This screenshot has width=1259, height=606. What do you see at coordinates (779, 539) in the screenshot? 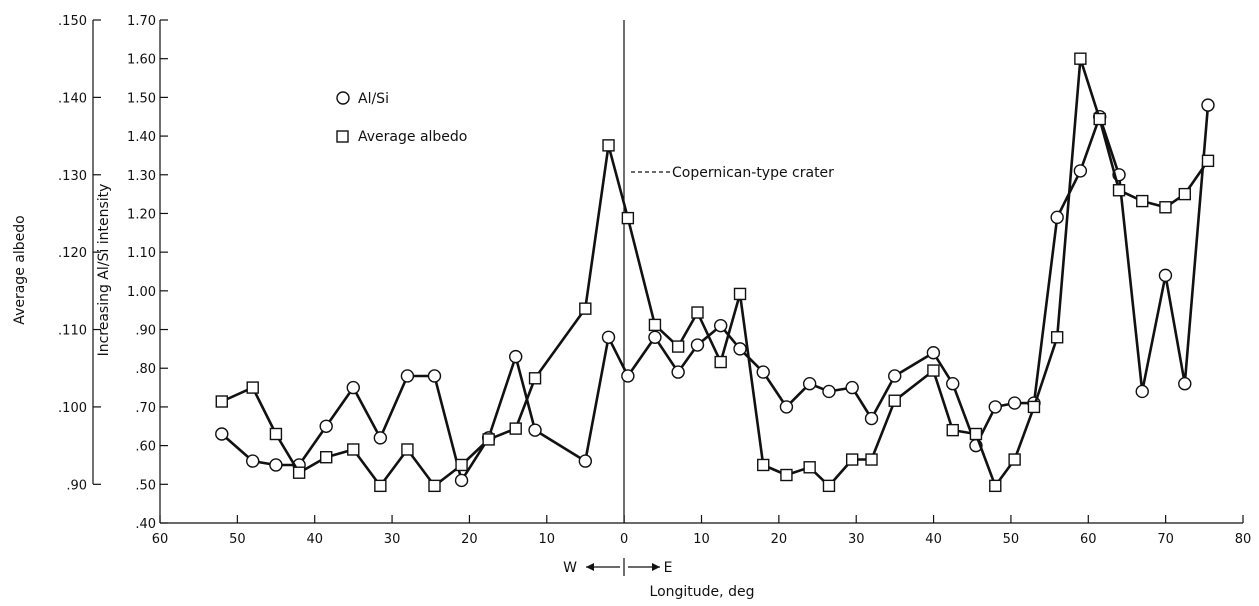
I see `x-tick-label: 20` at bounding box center [779, 539].